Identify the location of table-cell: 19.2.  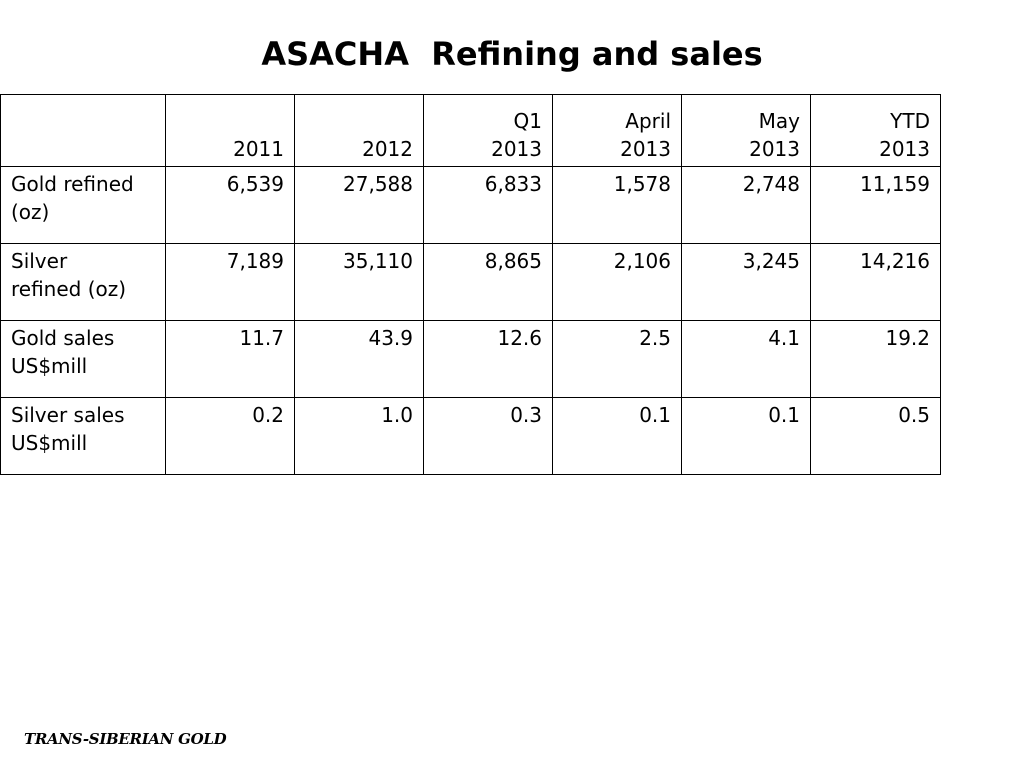
(875, 359).